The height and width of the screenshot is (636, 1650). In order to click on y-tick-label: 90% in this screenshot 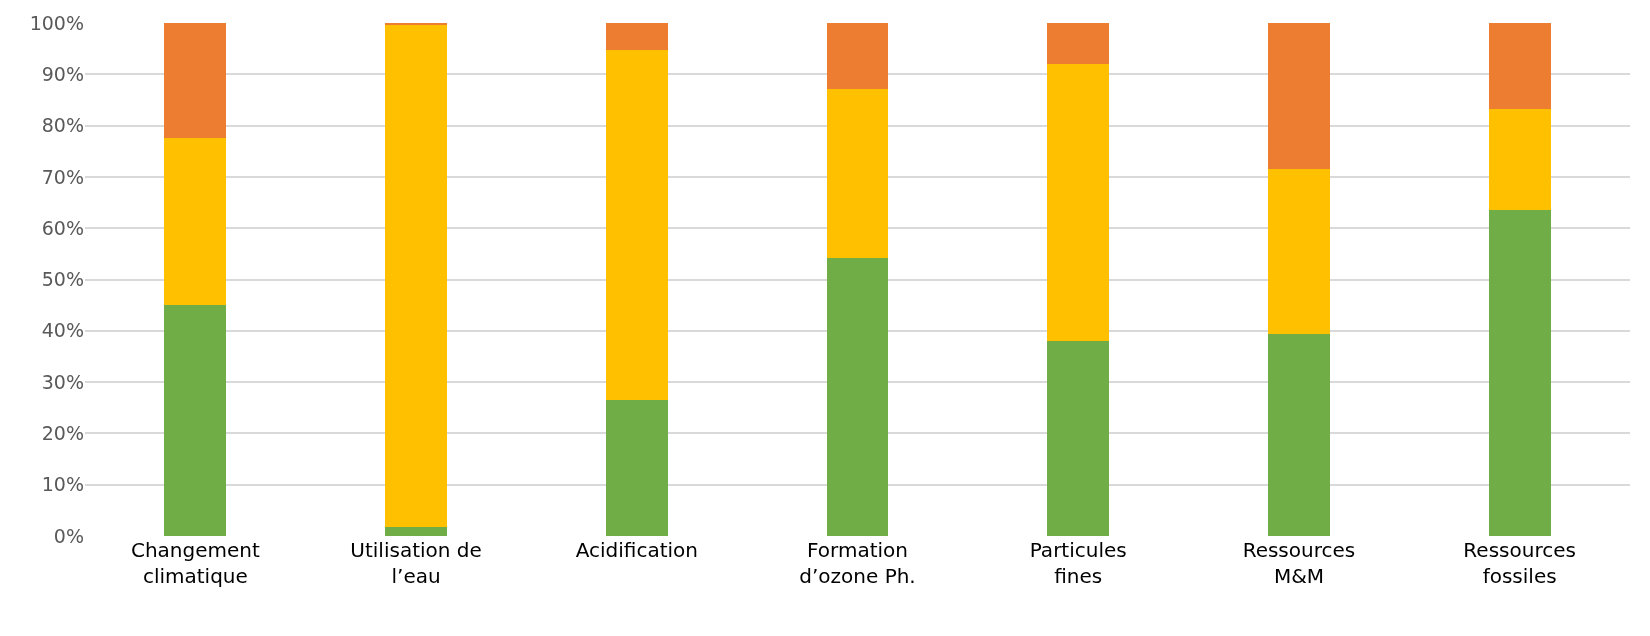, I will do `click(62, 73)`.